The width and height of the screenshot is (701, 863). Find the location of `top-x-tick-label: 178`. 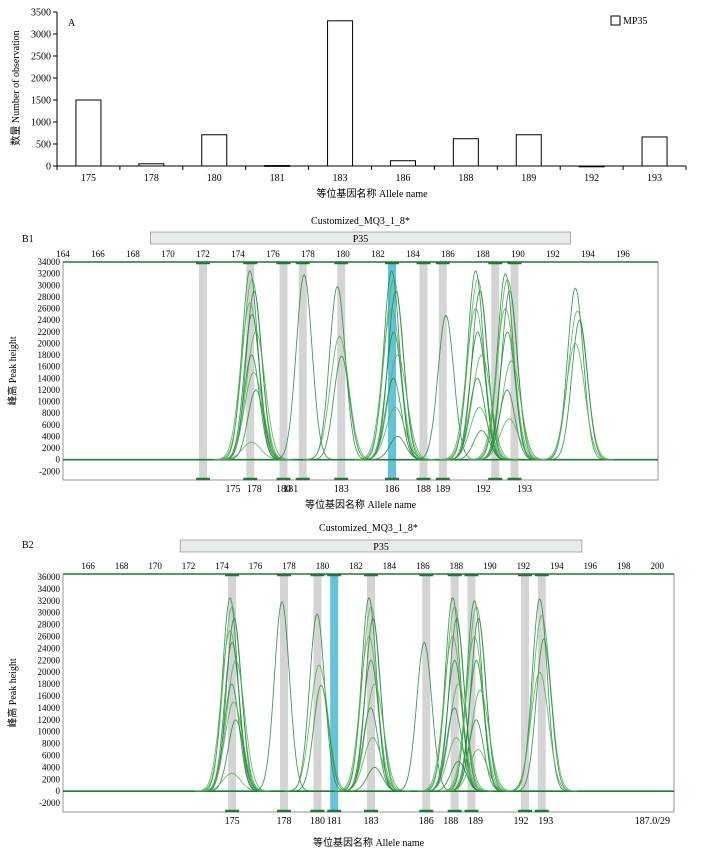

top-x-tick-label: 178 is located at coordinates (289, 566).